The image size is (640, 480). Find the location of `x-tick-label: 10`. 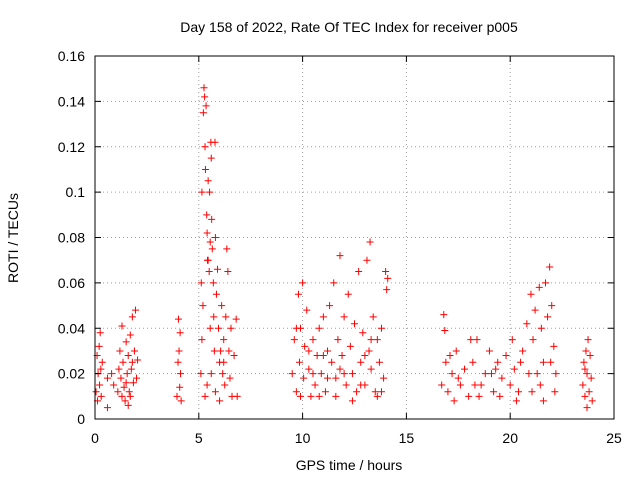

x-tick-label: 10 is located at coordinates (303, 438).